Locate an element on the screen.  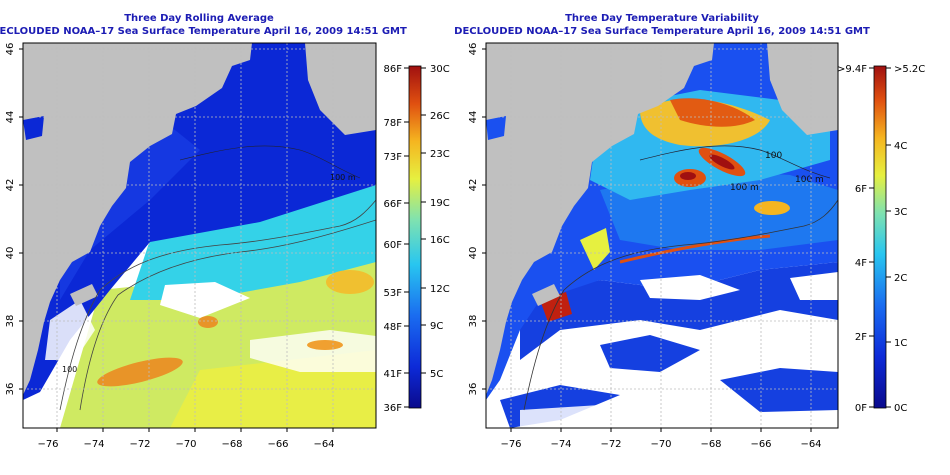
var-colorbar-f-label: 6F is located at coordinates (861, 189).